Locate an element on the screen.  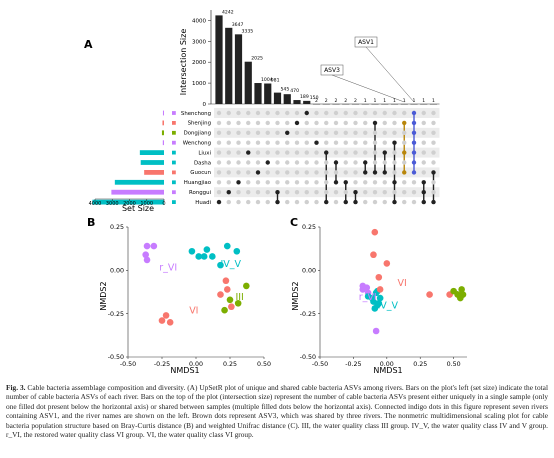
set-name-shenjing: Shenjing is located at coordinates (199, 124).